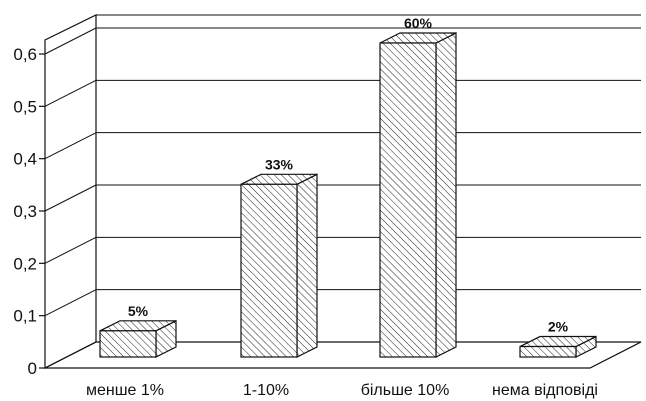 This screenshot has width=646, height=401. What do you see at coordinates (25, 106) in the screenshot?
I see `y-tick-label: 0,5` at bounding box center [25, 106].